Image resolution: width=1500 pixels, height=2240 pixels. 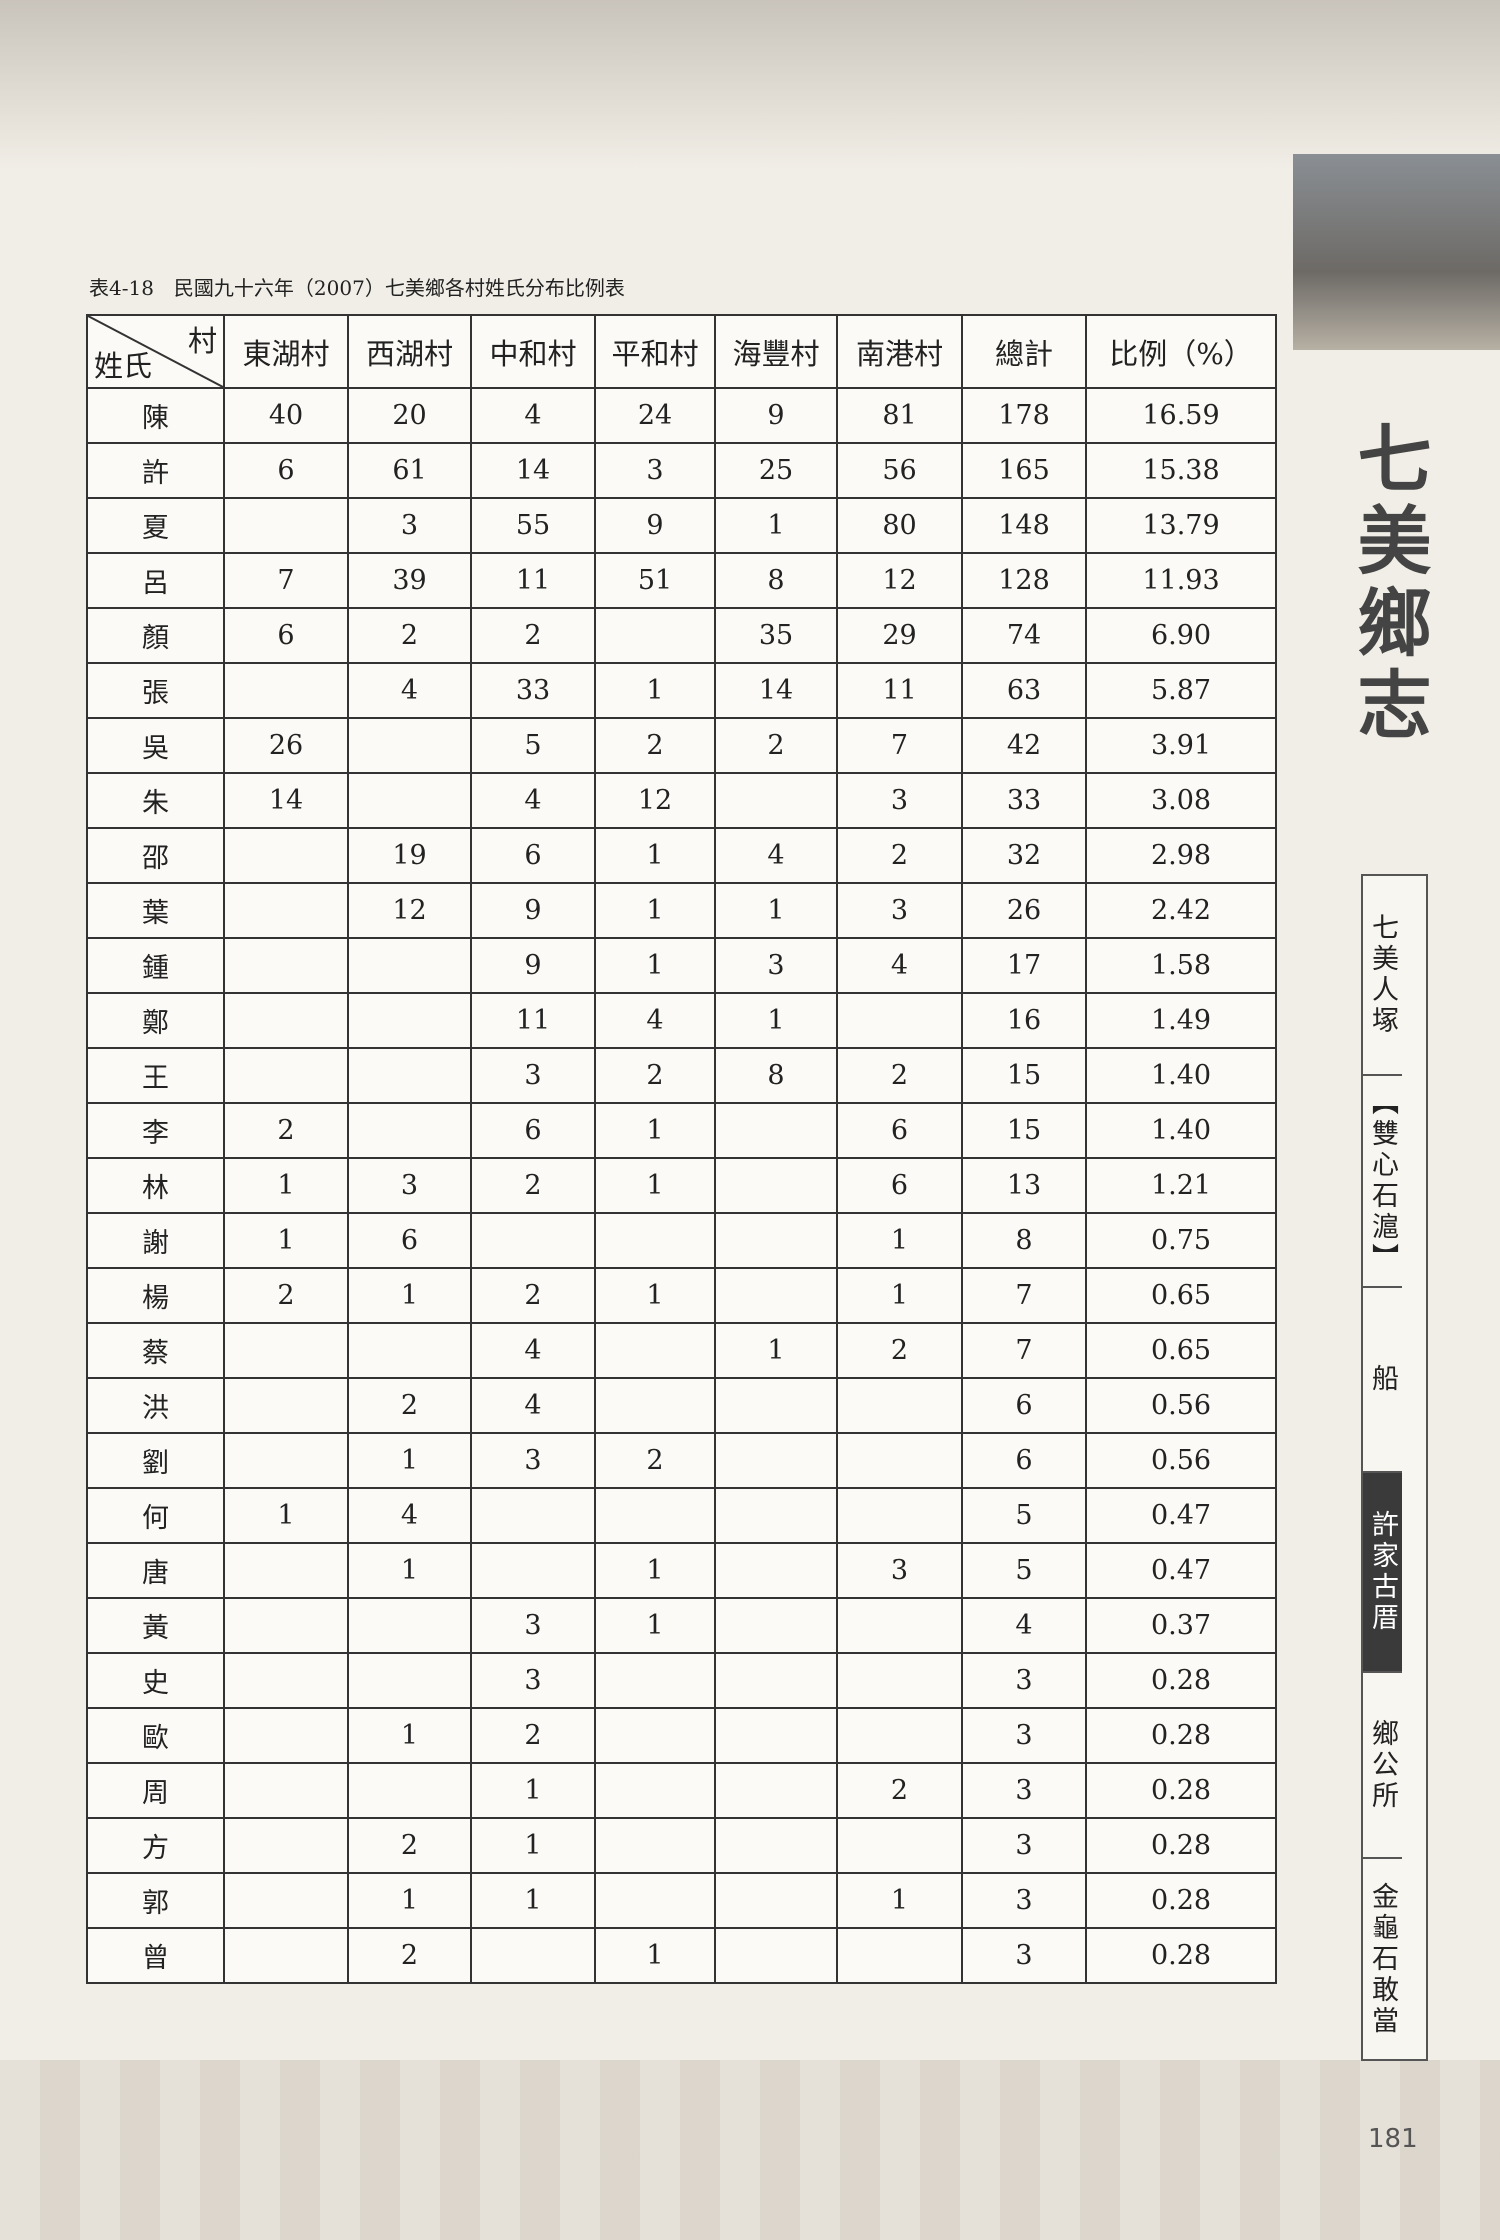 I want to click on value-cell: 5, so click(x=533, y=745).